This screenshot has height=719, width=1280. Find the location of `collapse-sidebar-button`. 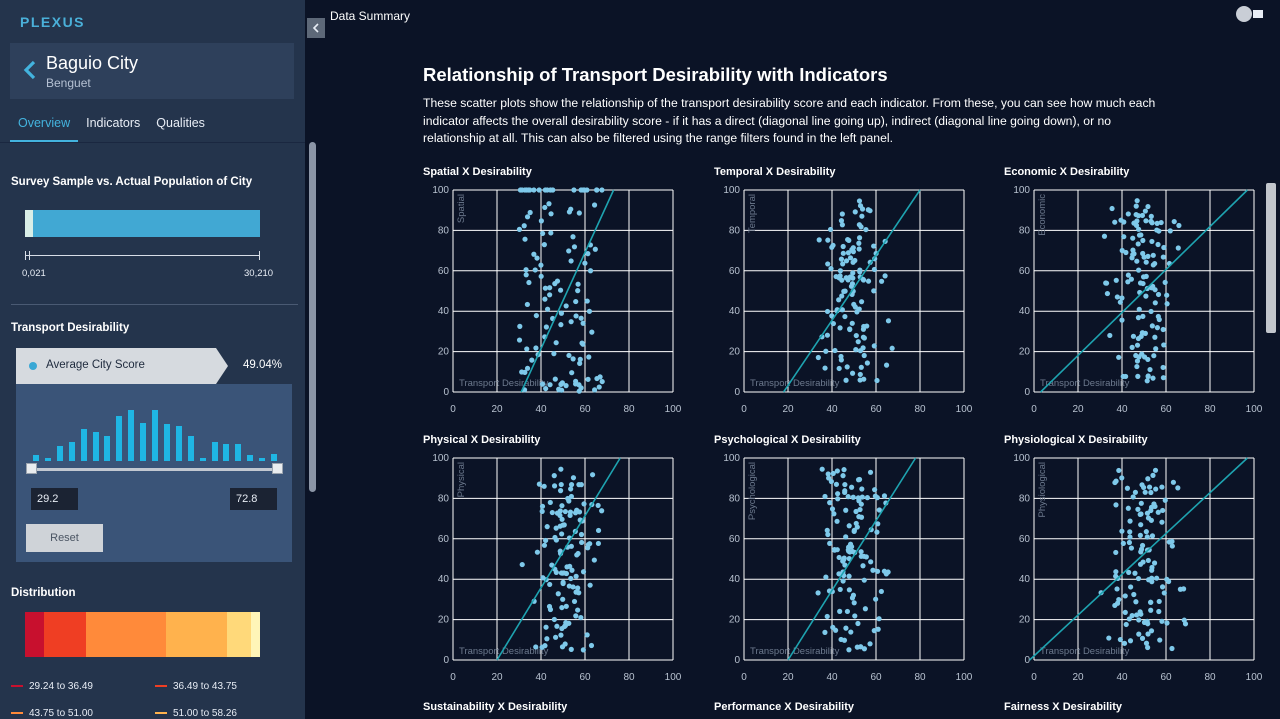

collapse-sidebar-button is located at coordinates (316, 28).